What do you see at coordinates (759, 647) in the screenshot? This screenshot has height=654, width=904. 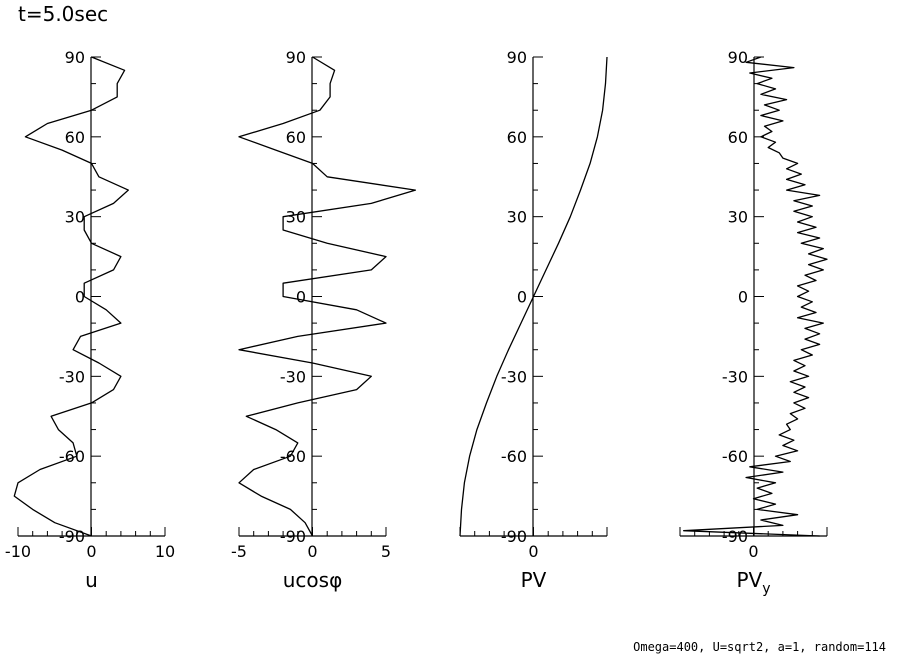 I see `parameter-footer: Omega=400, U=sqrt2, a=1, random=114` at bounding box center [759, 647].